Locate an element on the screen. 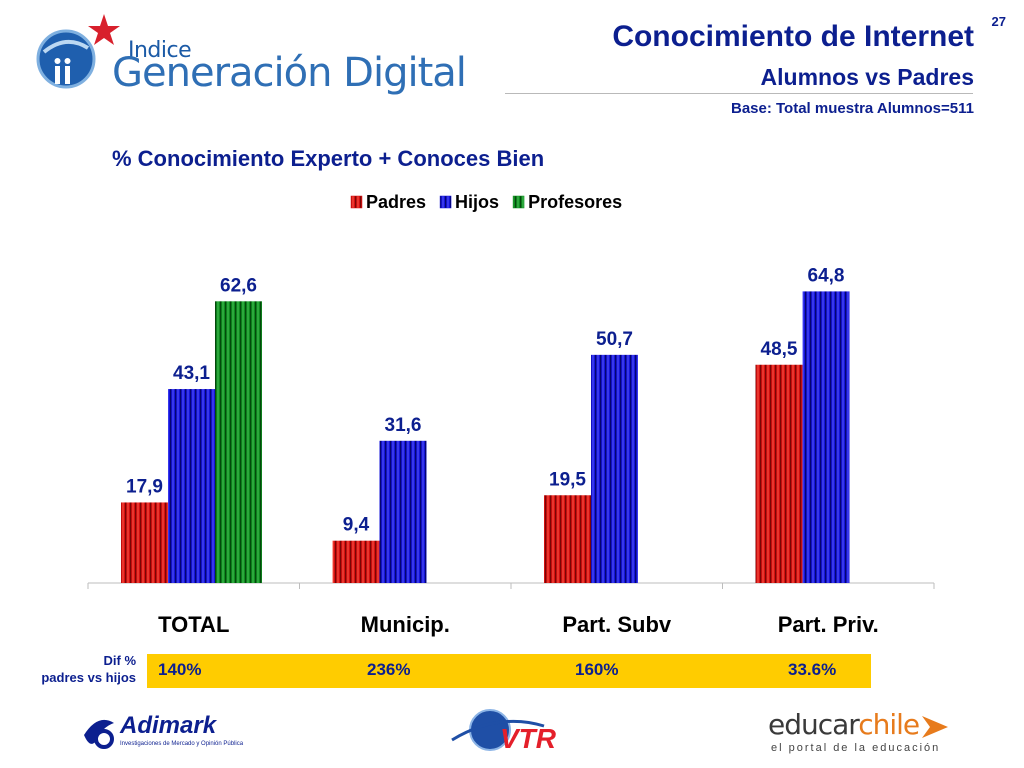 The width and height of the screenshot is (1024, 768). logo-brand-text: Generación Digital is located at coordinates (289, 73).